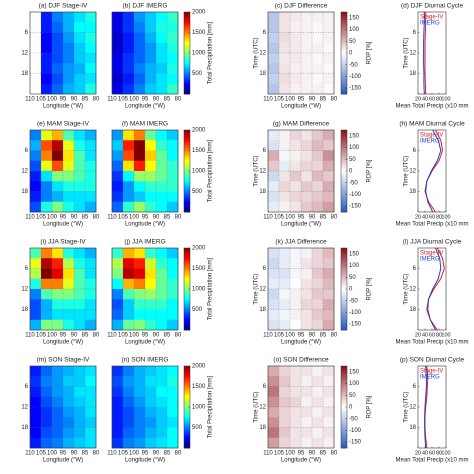 The height and width of the screenshot is (474, 474). Describe the element at coordinates (445, 217) in the screenshot. I see `x-tick-label: 100` at that location.